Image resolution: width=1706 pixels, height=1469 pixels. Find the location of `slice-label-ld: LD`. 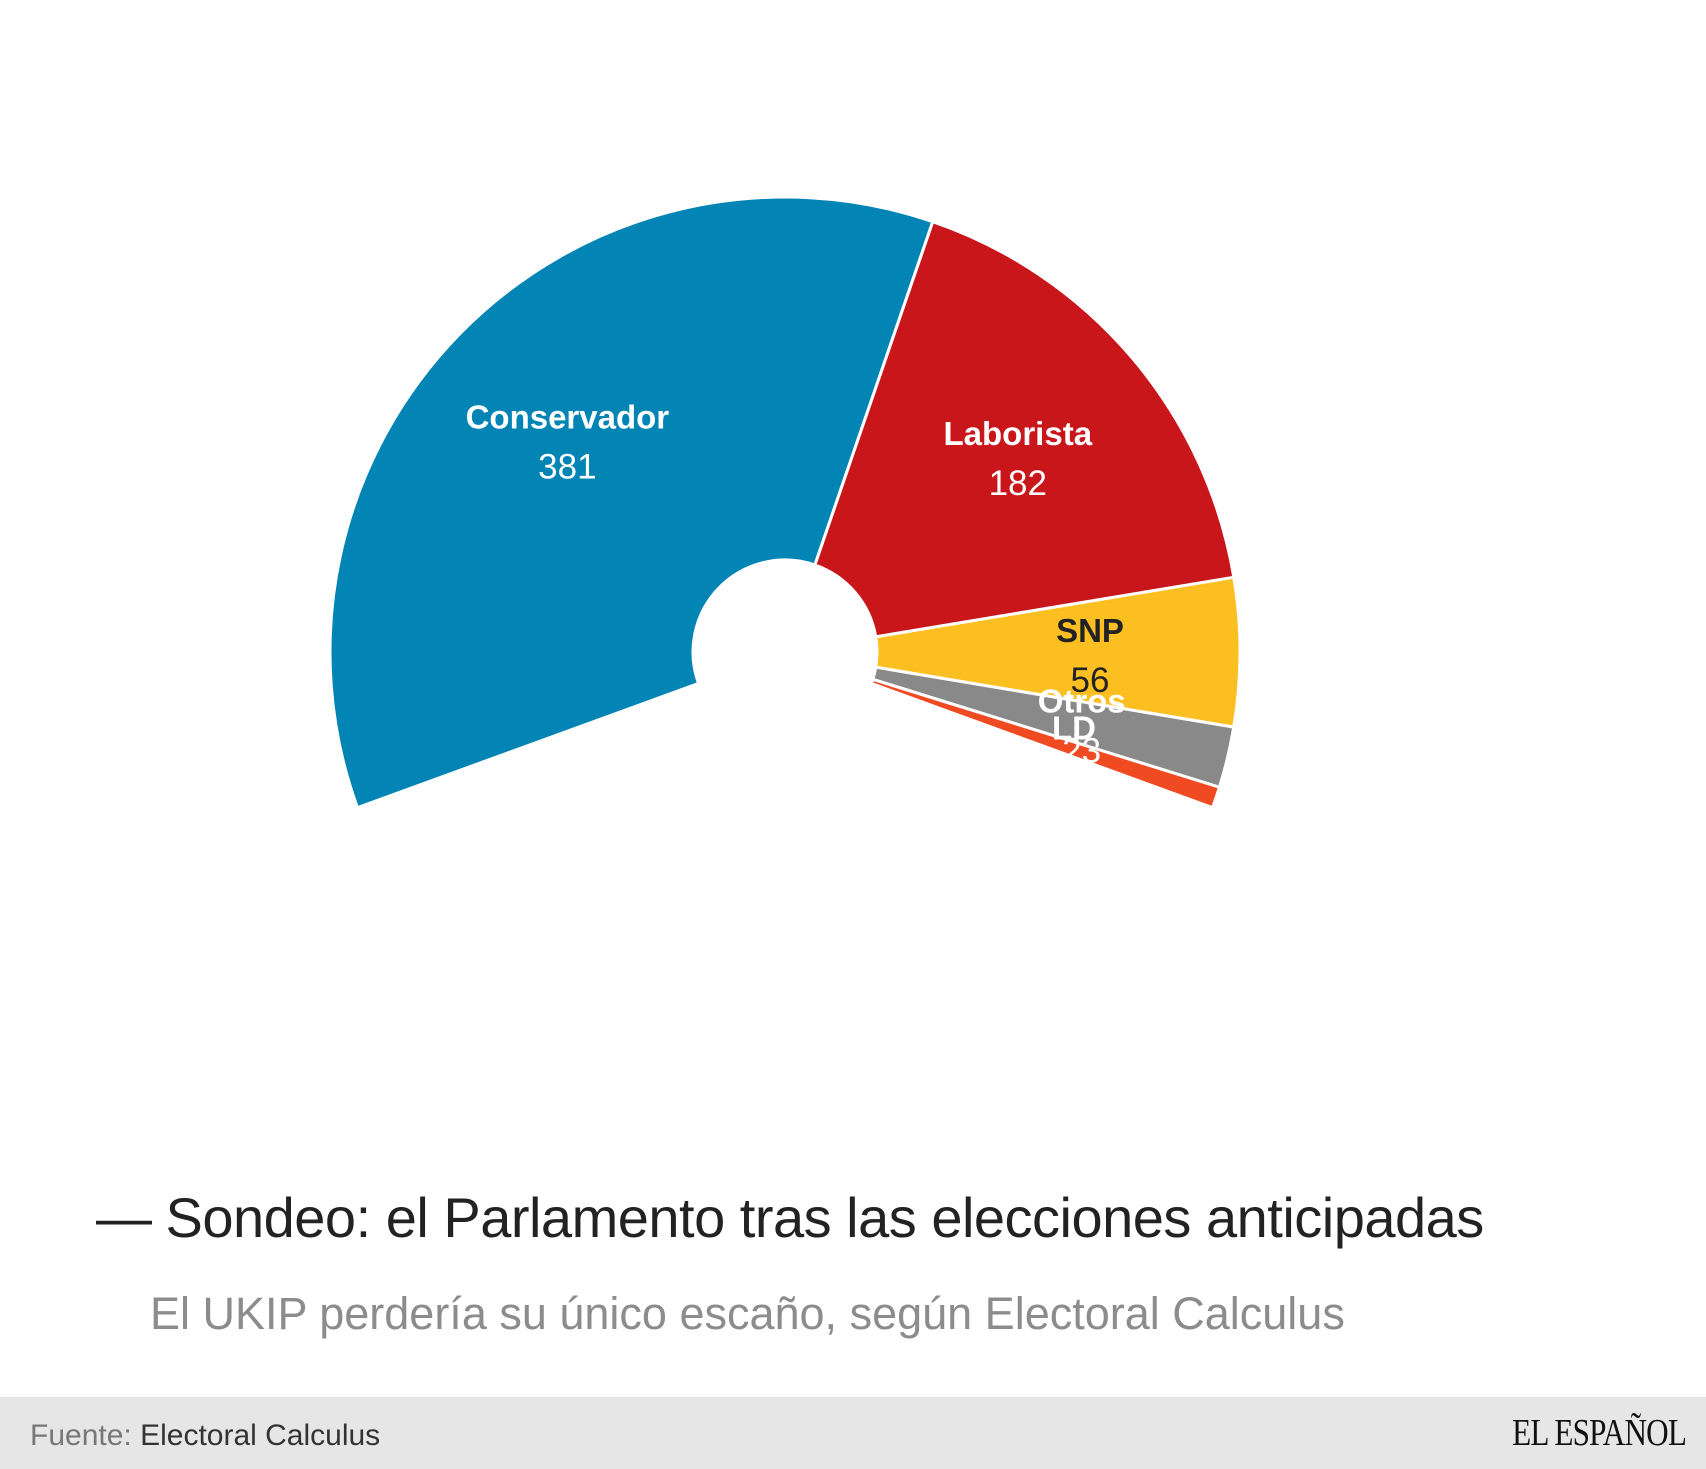

slice-label-ld: LD is located at coordinates (1074, 728).